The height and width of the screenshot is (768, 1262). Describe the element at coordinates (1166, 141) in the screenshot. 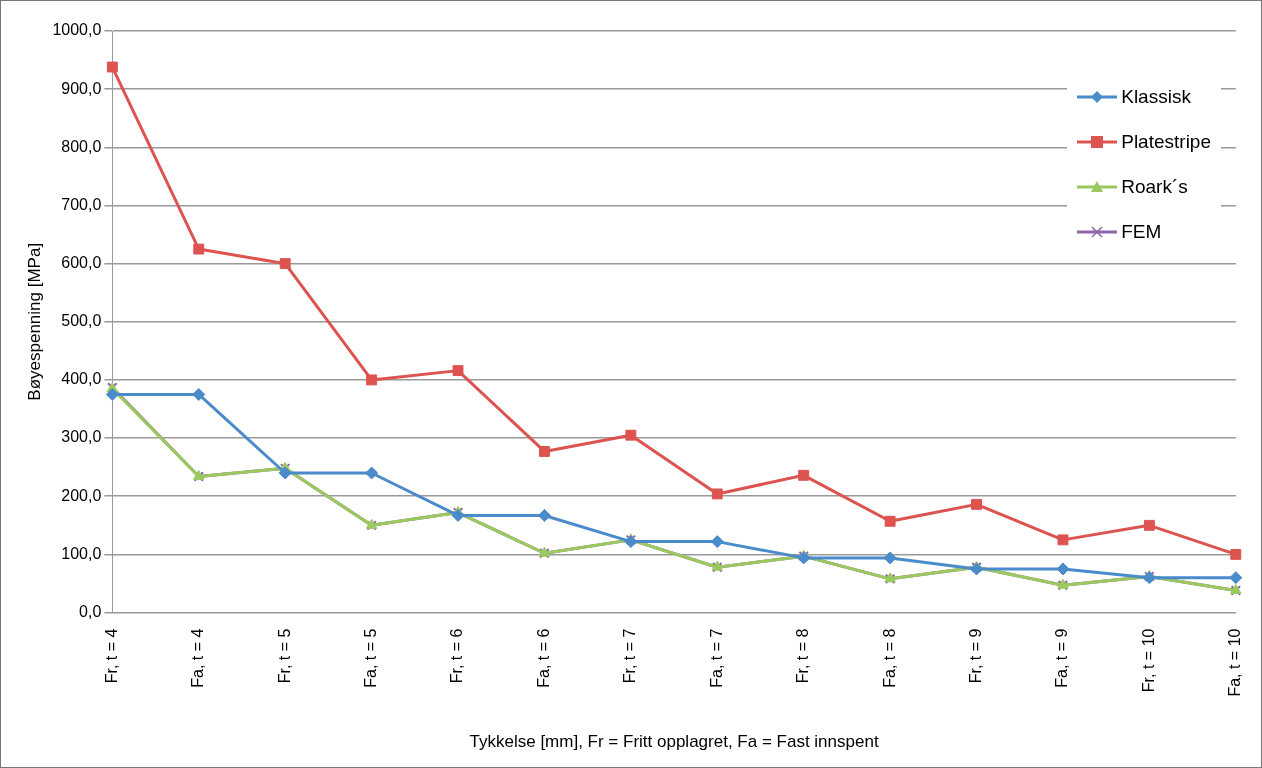

I see `legend-label: Platestripe` at that location.